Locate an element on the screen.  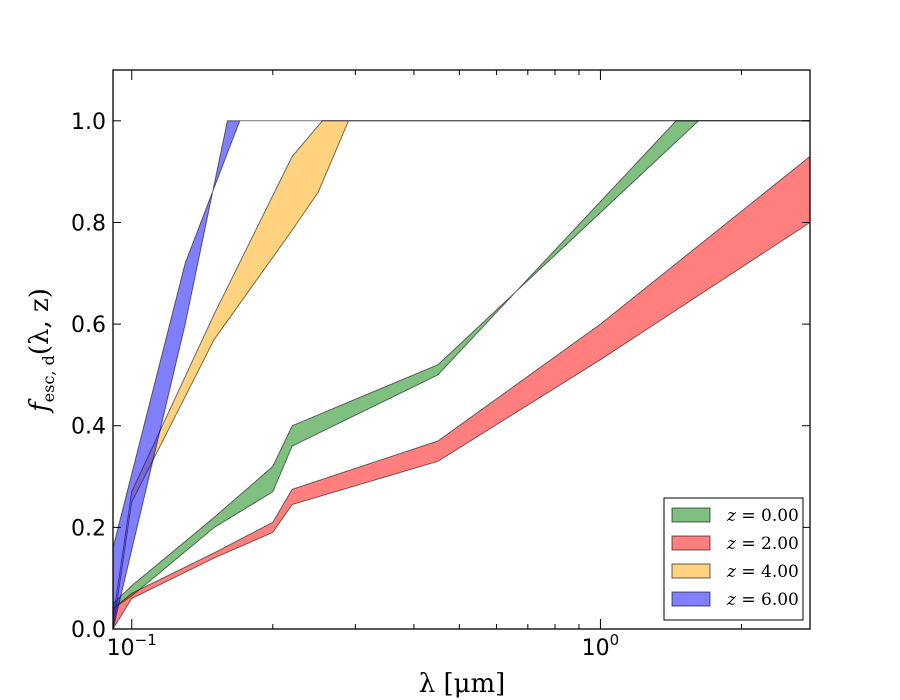
legend-label-1: z = 2.00 is located at coordinates (762, 544).